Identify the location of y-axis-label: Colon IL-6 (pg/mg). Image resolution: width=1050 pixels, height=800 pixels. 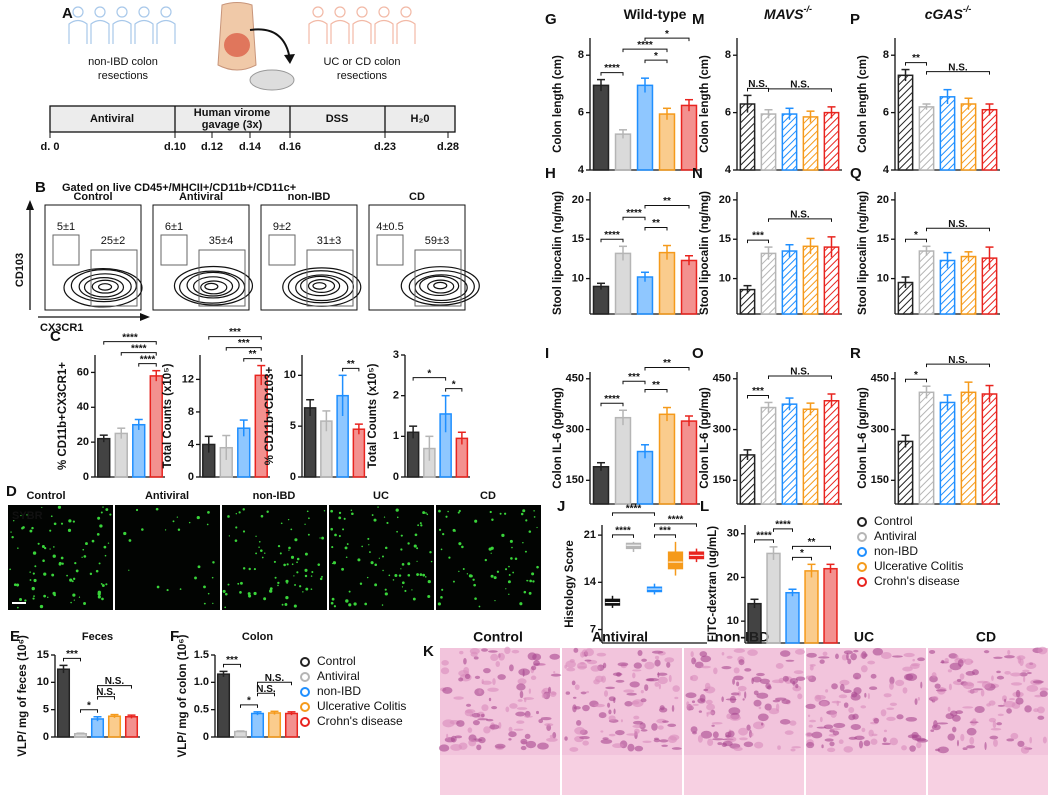
(705, 438).